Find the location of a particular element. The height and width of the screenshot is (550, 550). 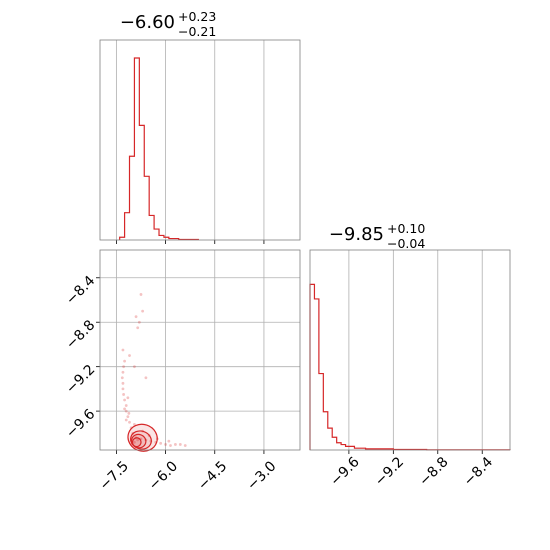

x-tick-label: −3.0 is located at coordinates (261, 475).